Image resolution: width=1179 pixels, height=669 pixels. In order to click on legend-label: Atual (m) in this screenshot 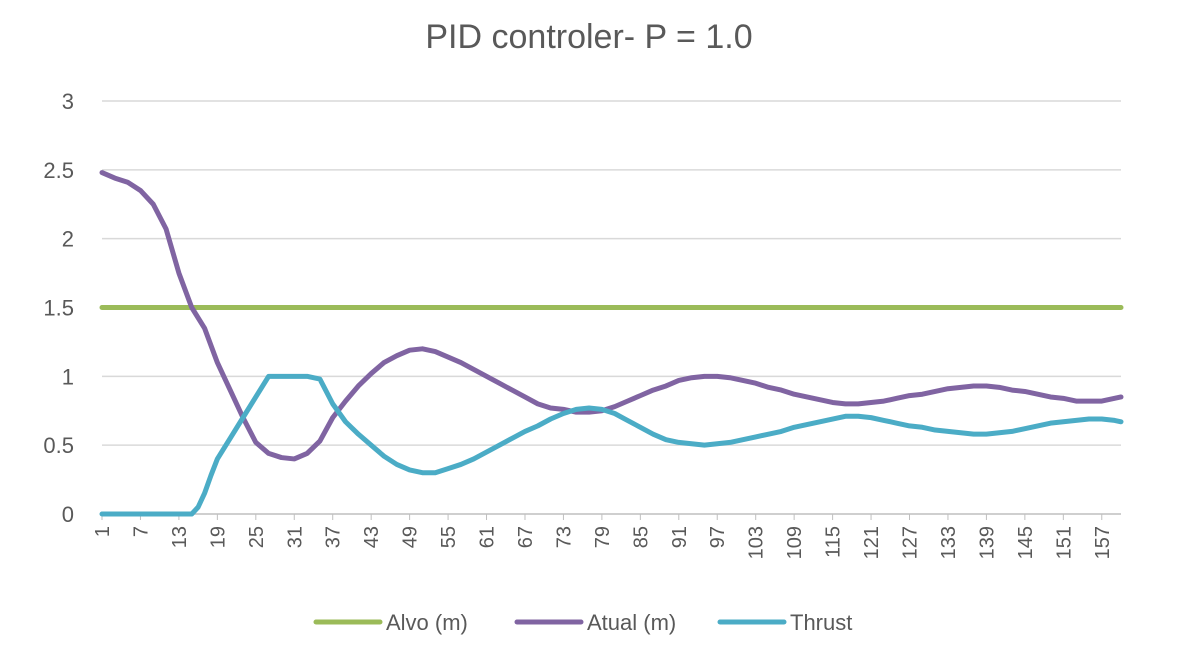, I will do `click(631, 622)`.